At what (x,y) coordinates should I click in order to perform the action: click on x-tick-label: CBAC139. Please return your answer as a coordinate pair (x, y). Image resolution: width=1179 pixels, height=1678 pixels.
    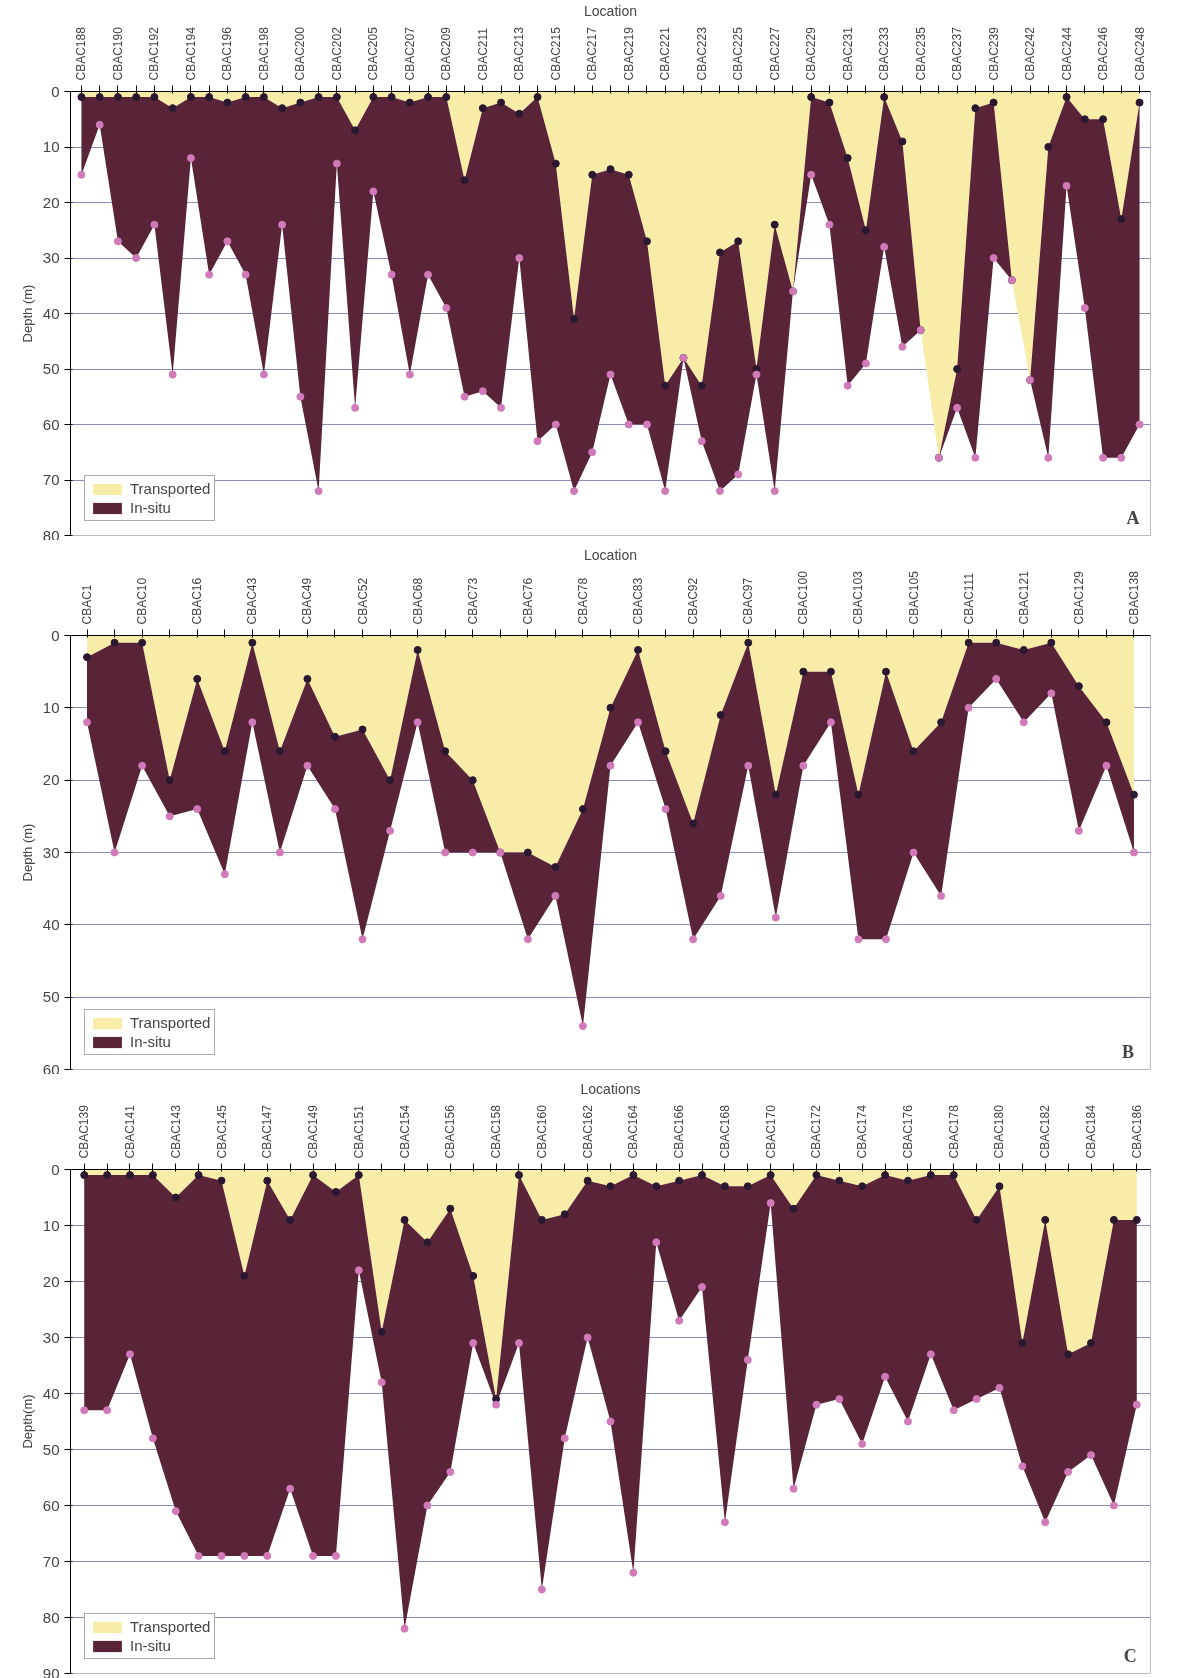
    Looking at the image, I should click on (84, 1131).